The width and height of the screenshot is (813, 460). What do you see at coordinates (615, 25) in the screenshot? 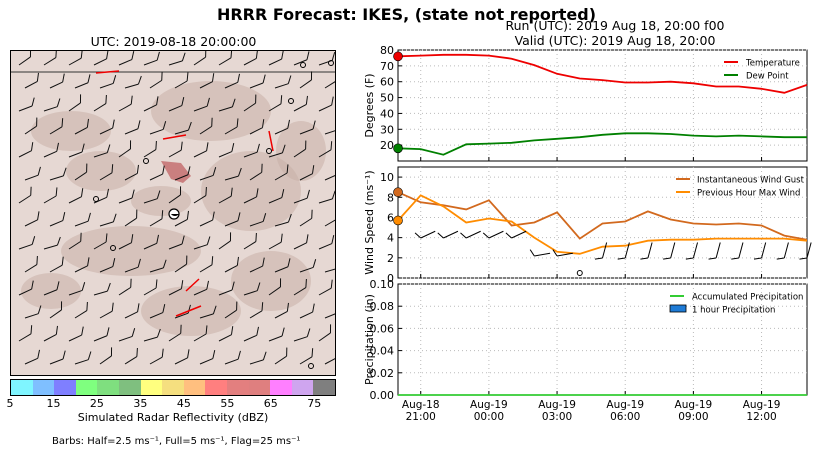
I see `run-time-label: Run (UTC): 2019 Aug 18, 20:00 f00` at bounding box center [615, 25].